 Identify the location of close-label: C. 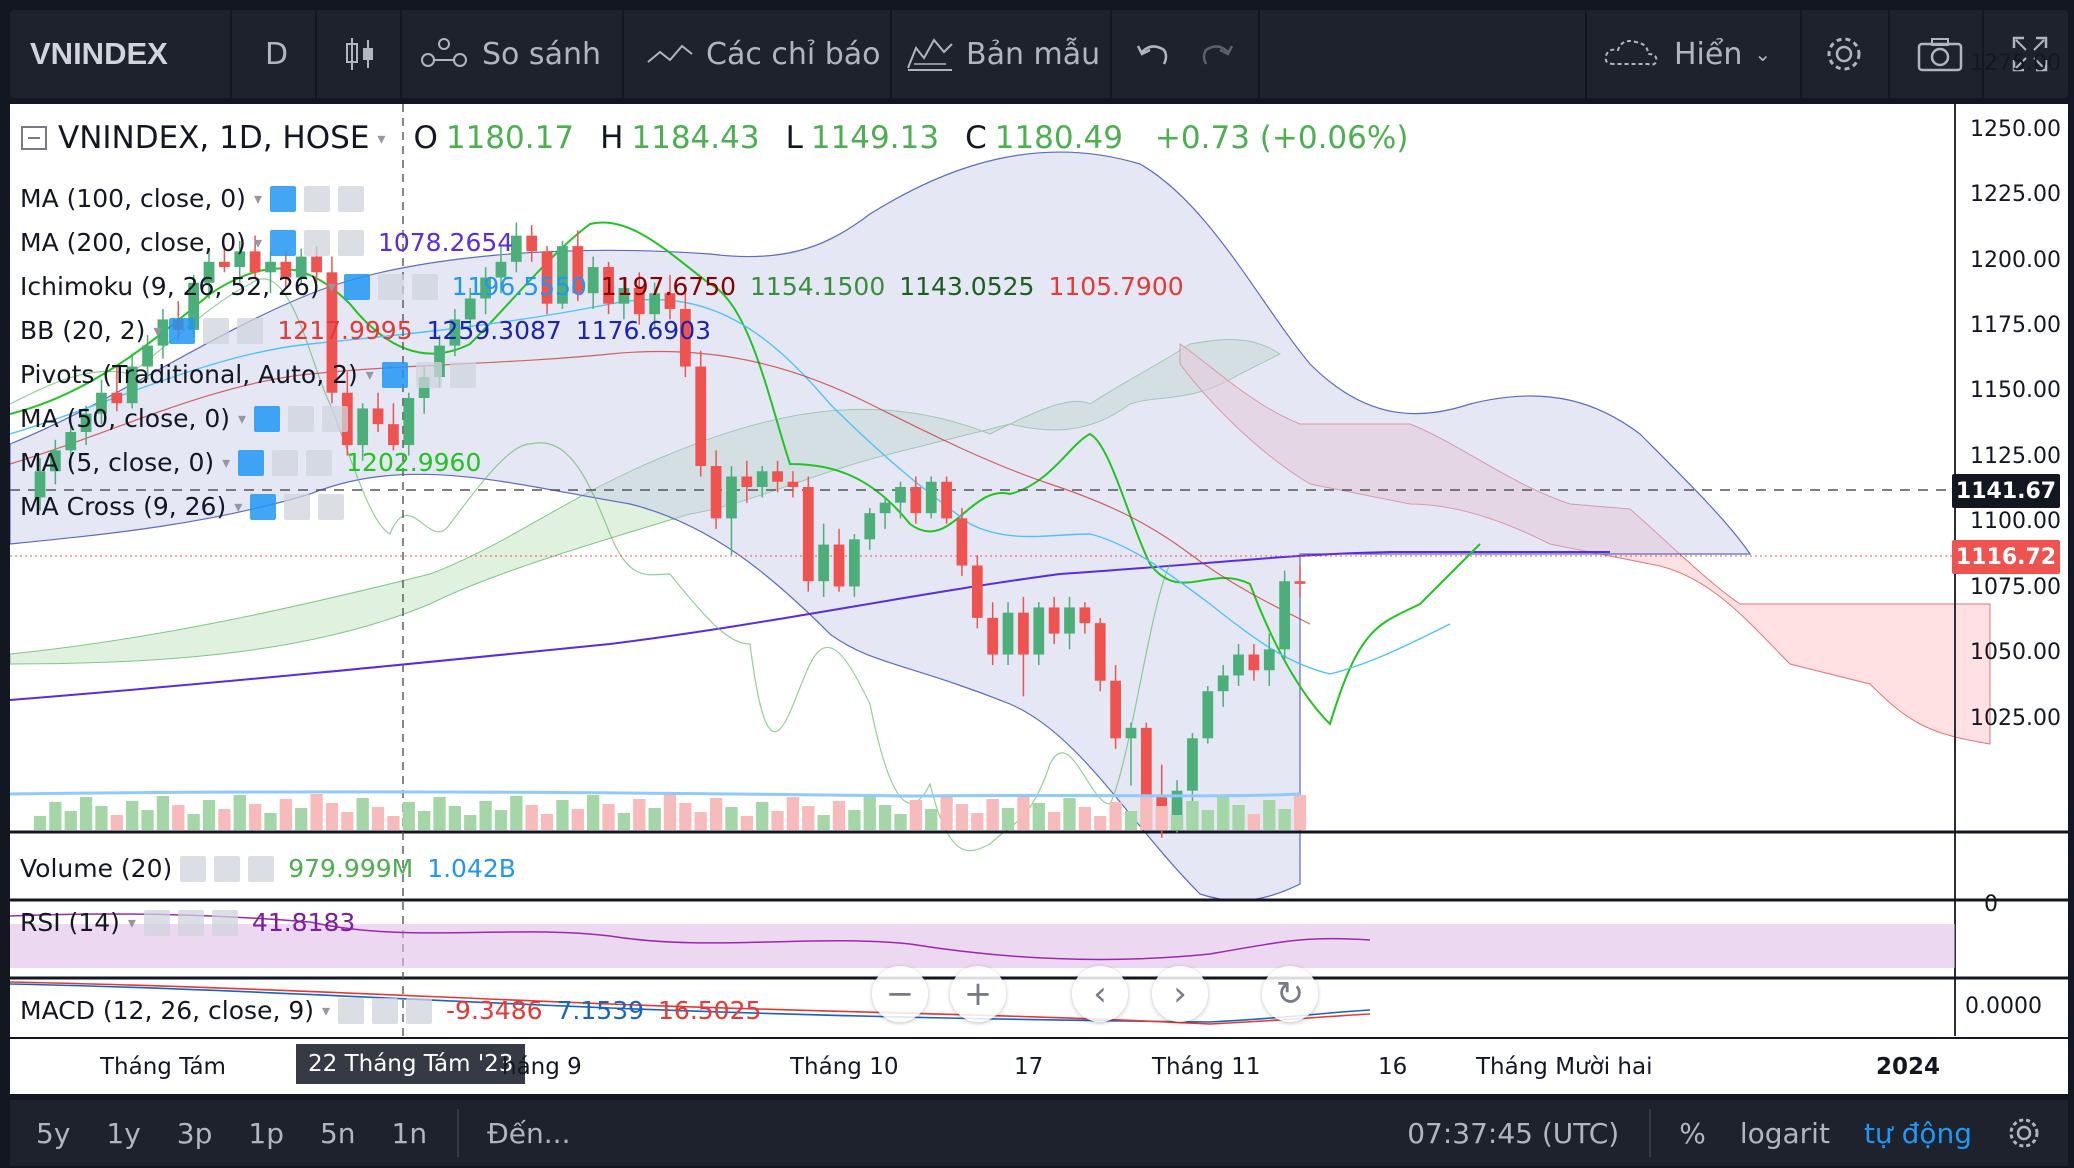
(976, 138).